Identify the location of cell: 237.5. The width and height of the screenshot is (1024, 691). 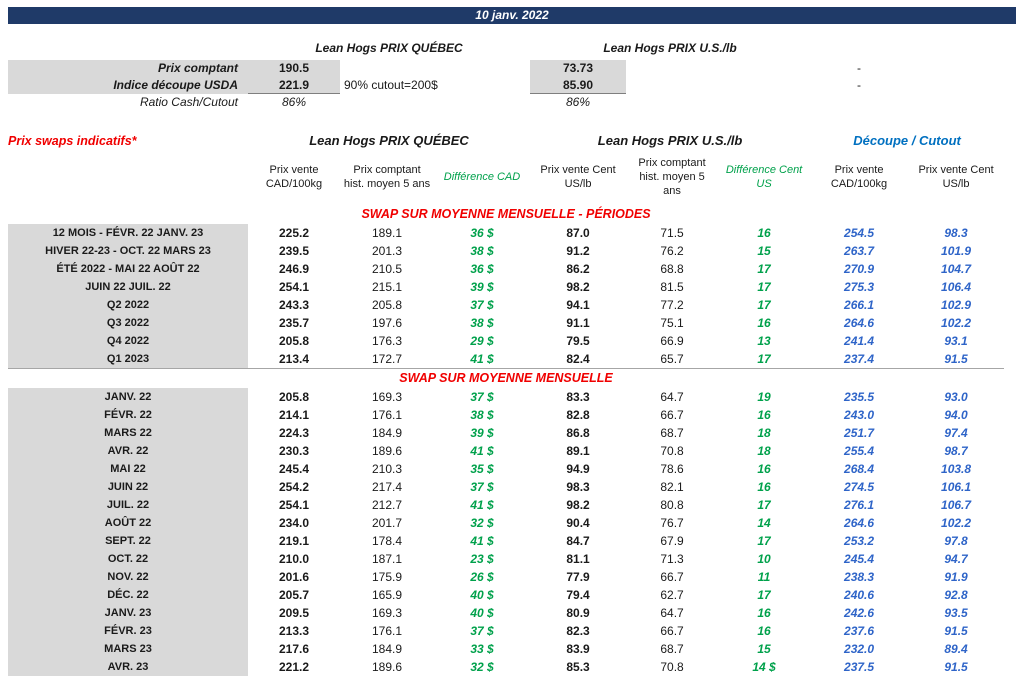
(859, 667).